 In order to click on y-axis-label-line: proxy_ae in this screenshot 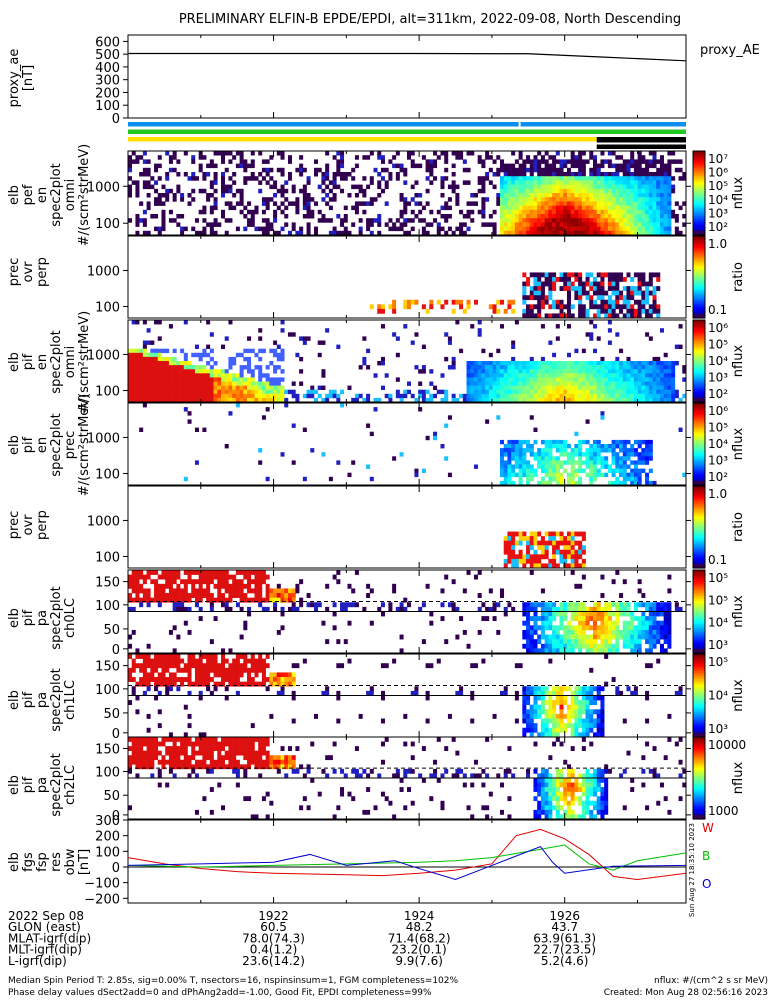, I will do `click(14, 78)`.